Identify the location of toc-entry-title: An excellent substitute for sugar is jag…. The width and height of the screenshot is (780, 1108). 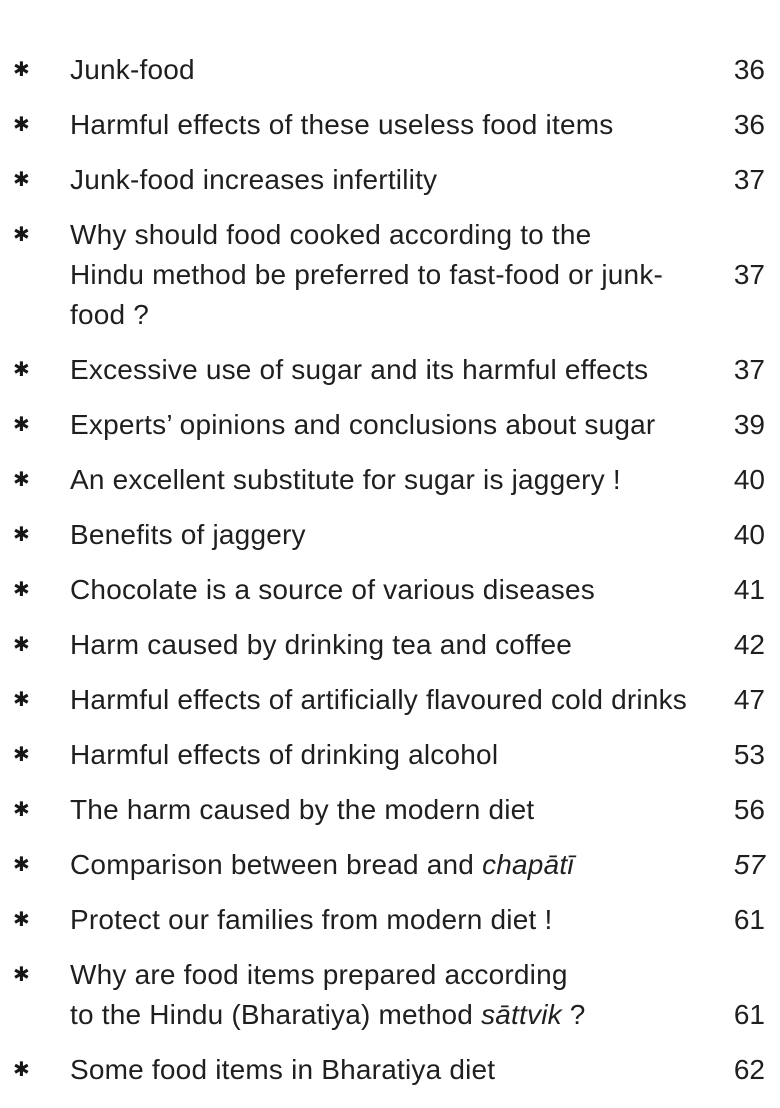
(386, 480).